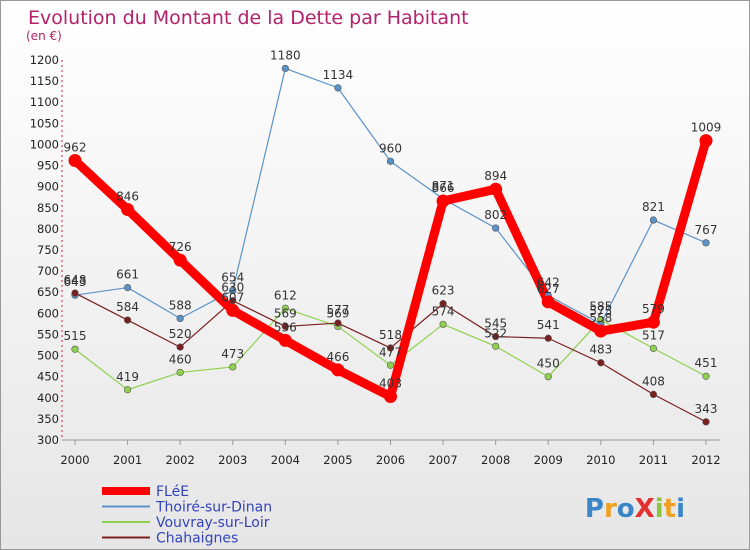 The image size is (750, 550). I want to click on data-label: 585, so click(600, 307).